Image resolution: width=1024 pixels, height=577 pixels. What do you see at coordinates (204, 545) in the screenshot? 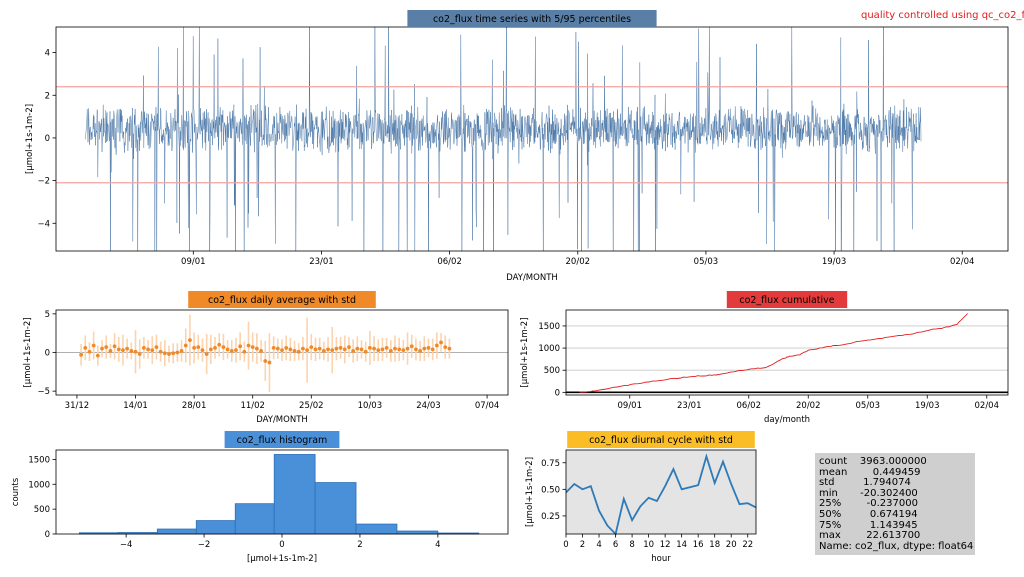
I see `hist-xtick-label: −2` at bounding box center [204, 545].